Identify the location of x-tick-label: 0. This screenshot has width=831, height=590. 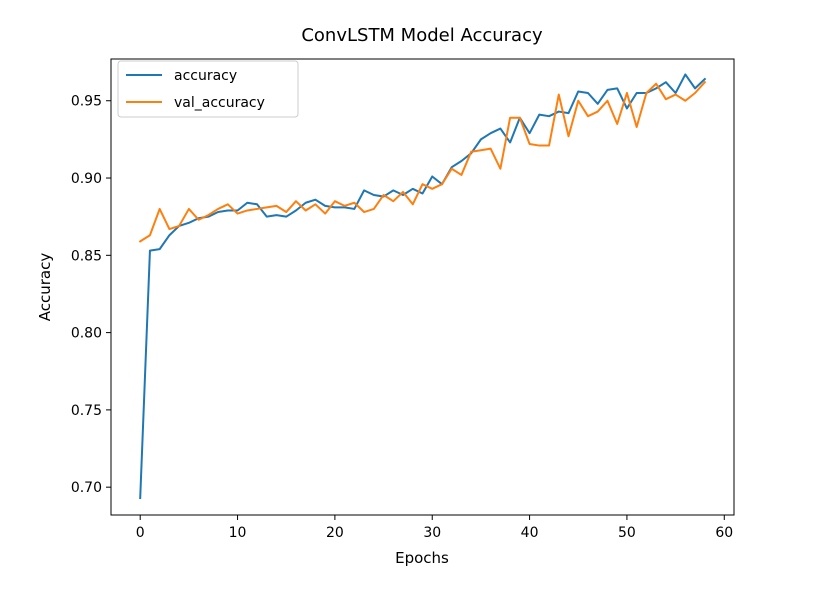
(140, 533).